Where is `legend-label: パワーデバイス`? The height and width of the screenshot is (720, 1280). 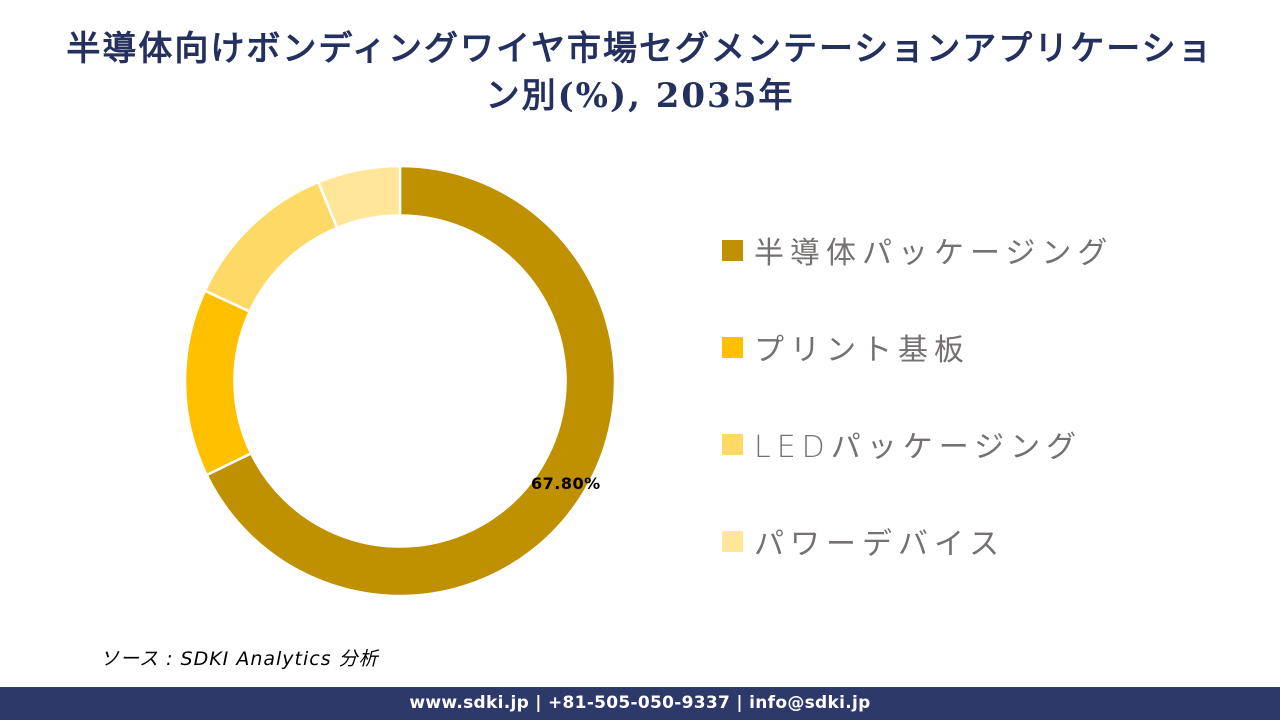 legend-label: パワーデバイス is located at coordinates (880, 544).